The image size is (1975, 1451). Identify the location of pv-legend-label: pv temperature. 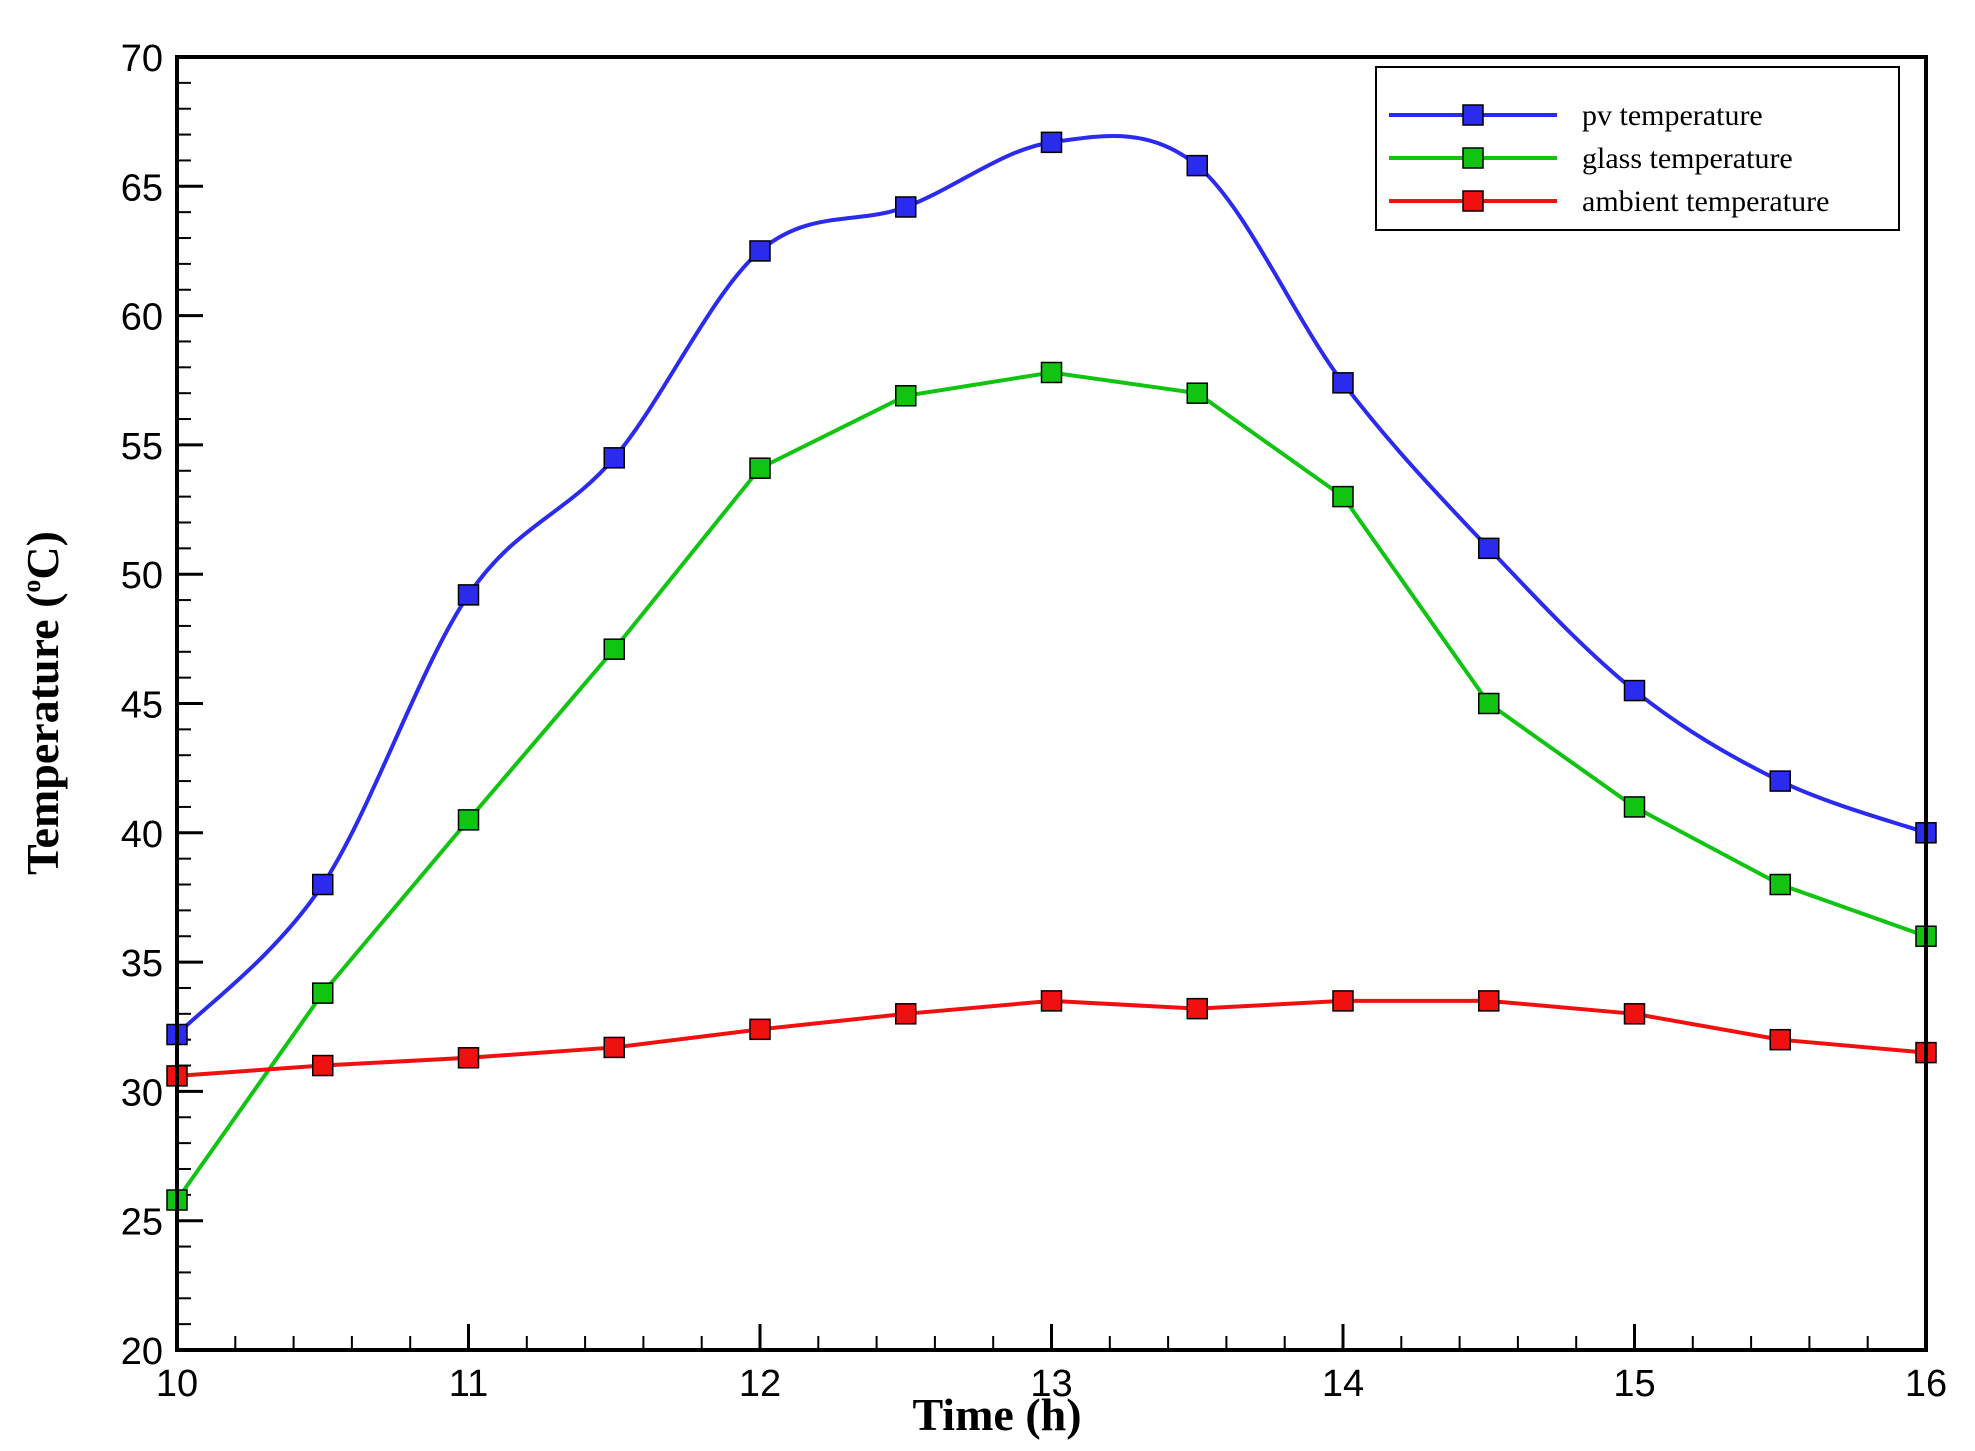
(1672, 115).